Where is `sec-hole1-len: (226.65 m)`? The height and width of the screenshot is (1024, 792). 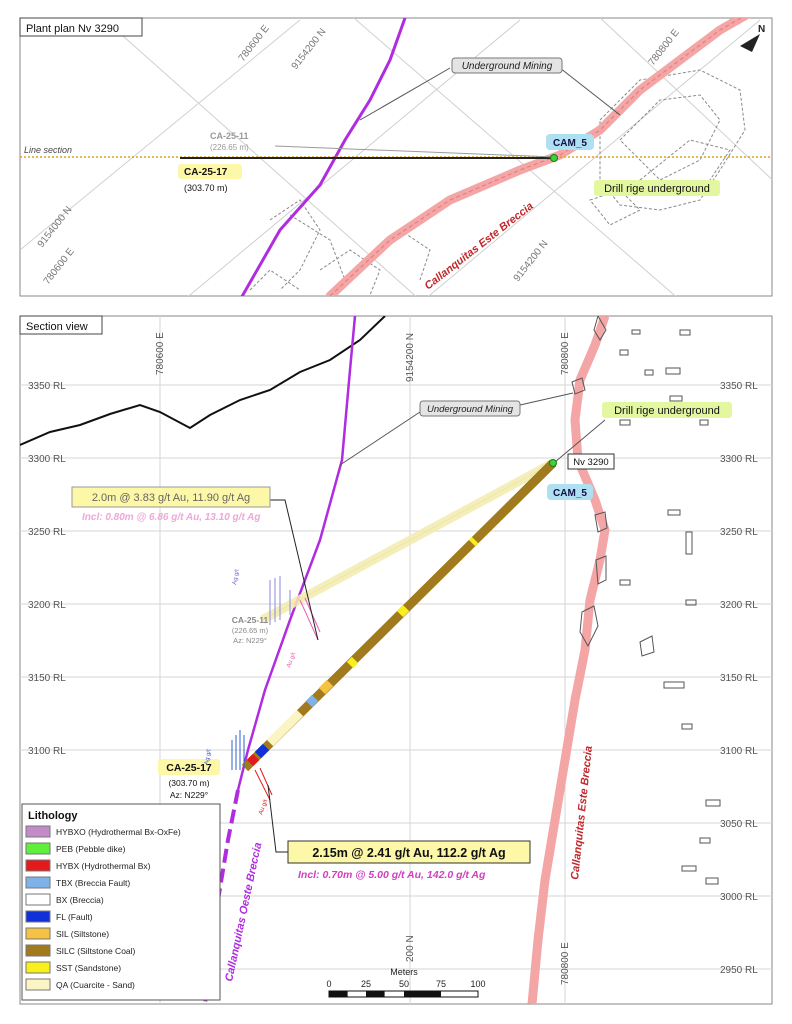 sec-hole1-len: (226.65 m) is located at coordinates (250, 630).